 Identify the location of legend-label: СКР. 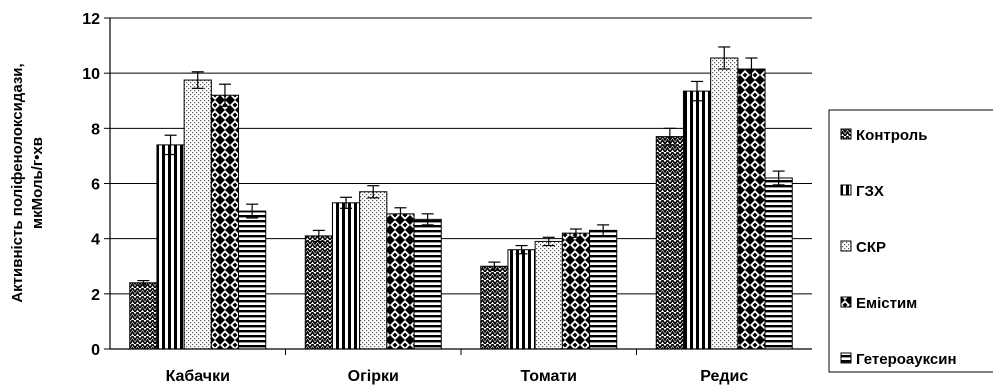
(871, 247).